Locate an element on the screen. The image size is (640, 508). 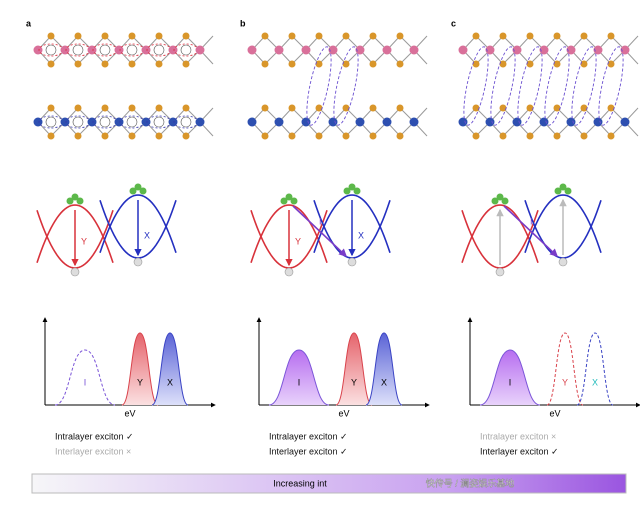
gradient-bar is located at coordinates (329, 483).